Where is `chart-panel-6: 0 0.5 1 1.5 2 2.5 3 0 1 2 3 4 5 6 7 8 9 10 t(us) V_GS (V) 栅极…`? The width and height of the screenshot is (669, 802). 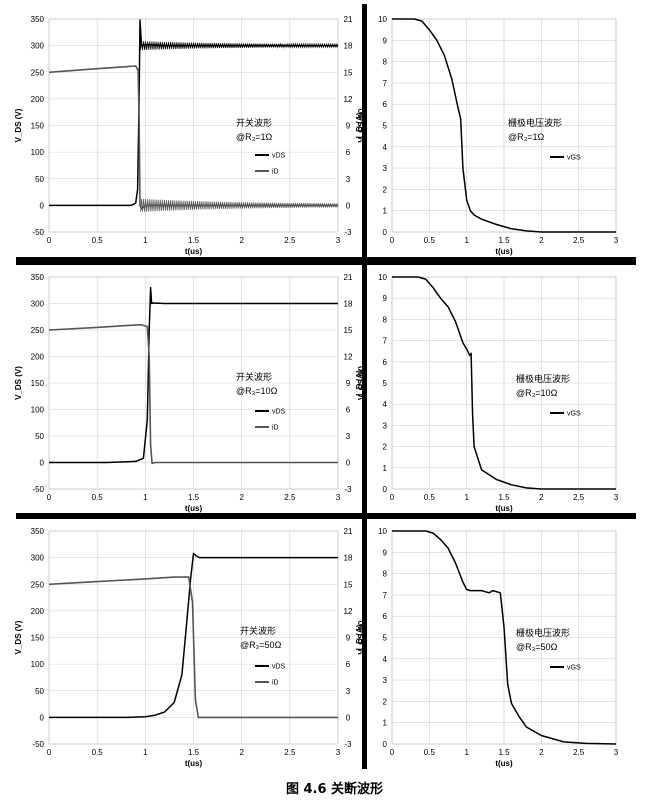 chart-panel-6: 0 0.5 1 1.5 2 2.5 3 0 1 2 3 4 5 6 7 8 9 10 t(us) V_GS (V) 栅极… is located at coordinates (488, 647).